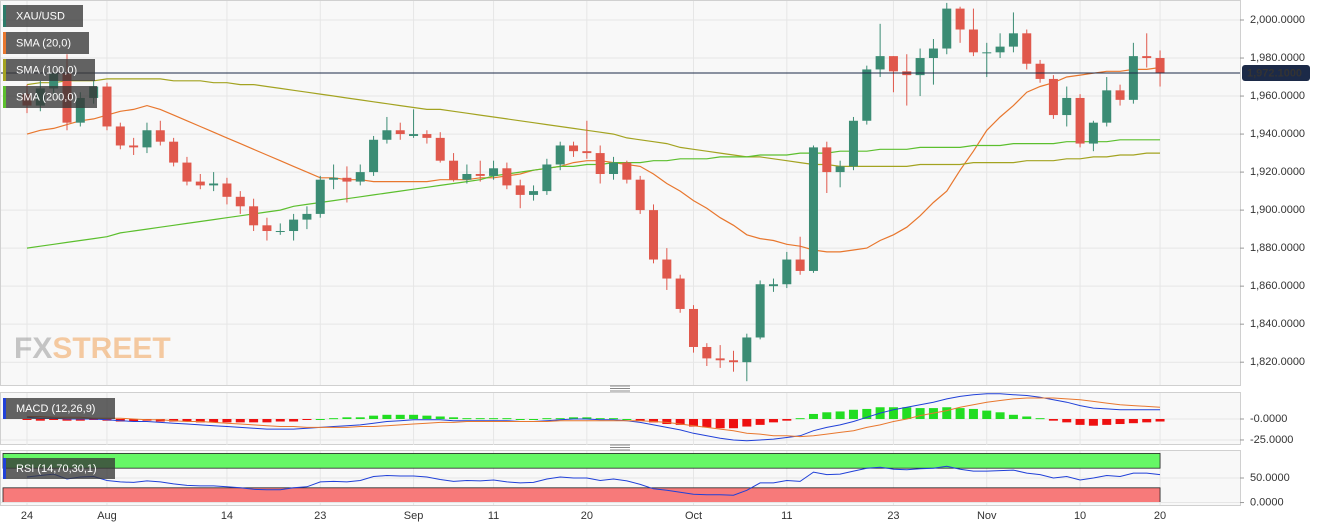 Image resolution: width=1323 pixels, height=529 pixels. Describe the element at coordinates (55, 409) in the screenshot. I see `legend-label: MACD (12,26,9)` at that location.